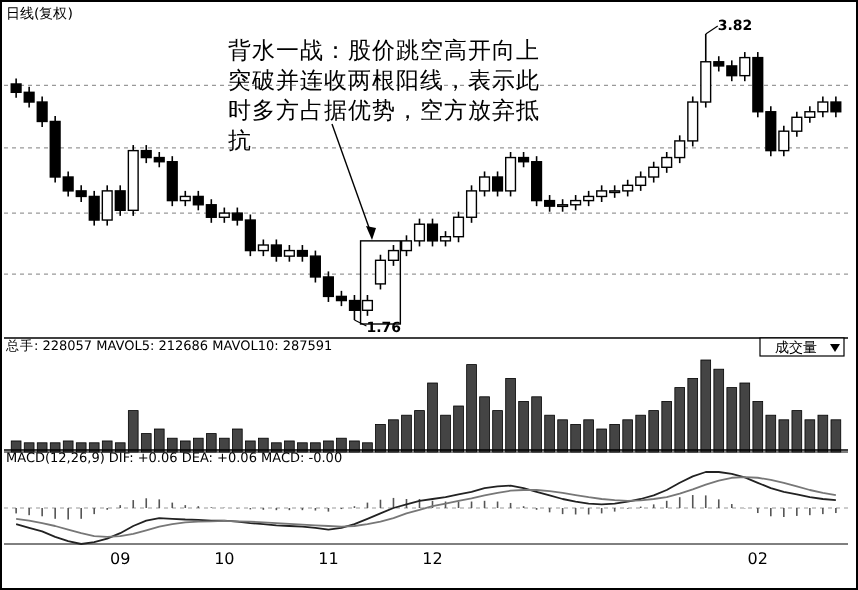 The image size is (858, 590). I want to click on annotation: 背水一战：股价跳空高开向上突破并连收两根阳线，表示此时多方占据优势，空方放弃抵抗, so click(384, 95).